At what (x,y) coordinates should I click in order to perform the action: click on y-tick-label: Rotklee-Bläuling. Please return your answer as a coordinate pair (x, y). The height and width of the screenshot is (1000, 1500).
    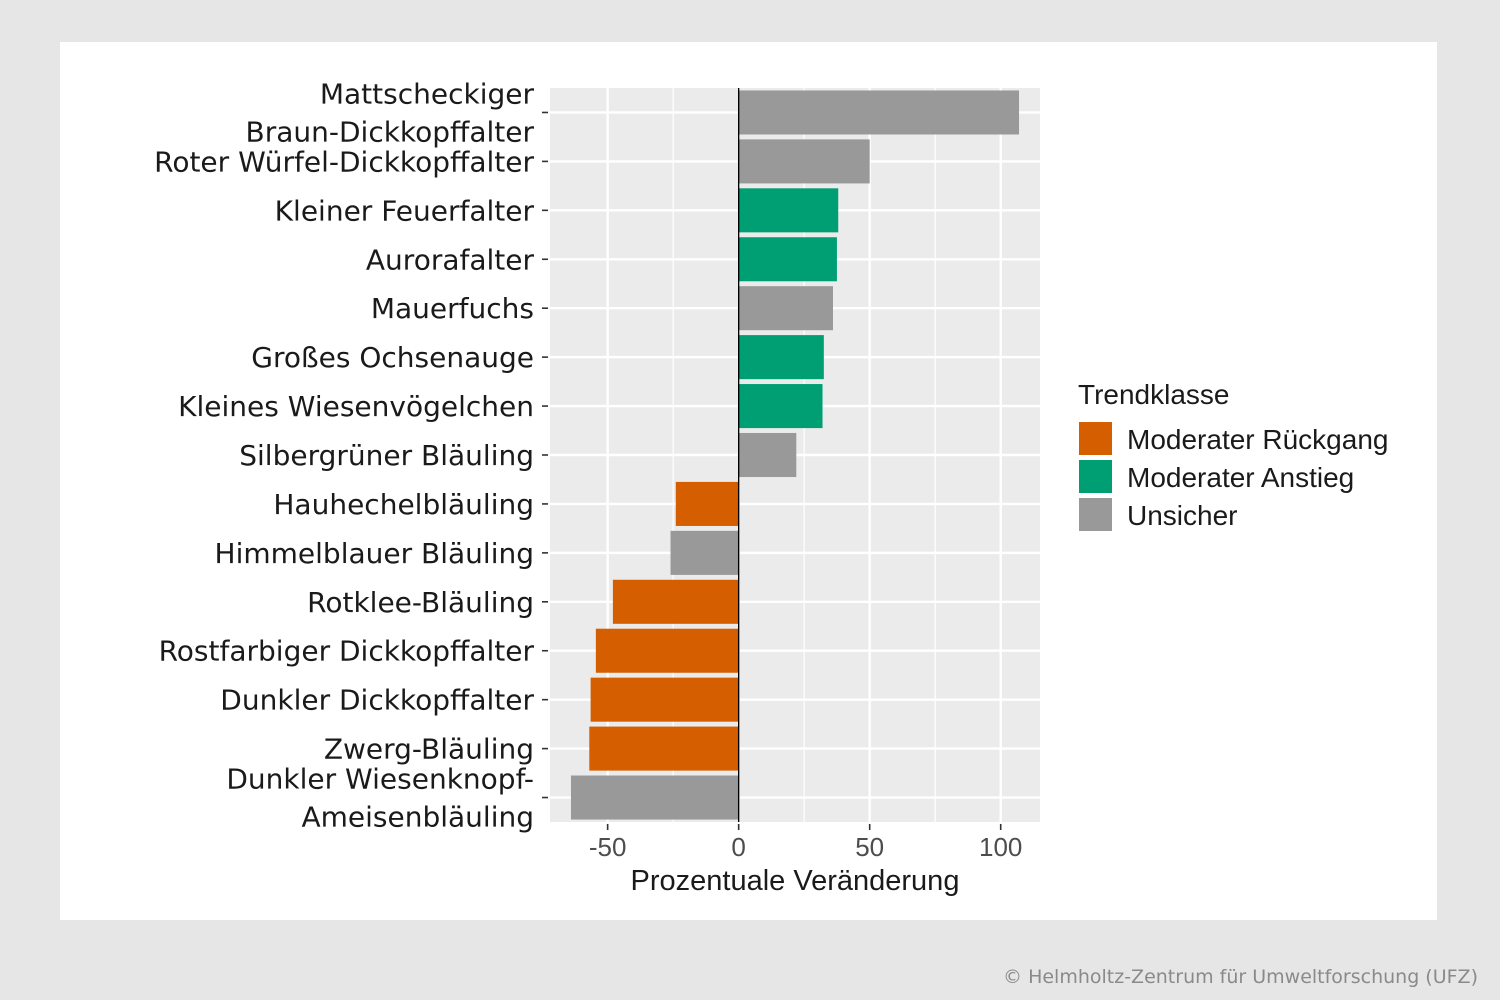
    Looking at the image, I should click on (420, 602).